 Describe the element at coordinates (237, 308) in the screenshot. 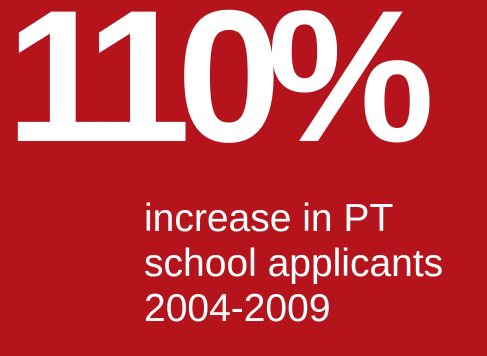

I see `stat-caption-line-3: 2004-2009` at that location.